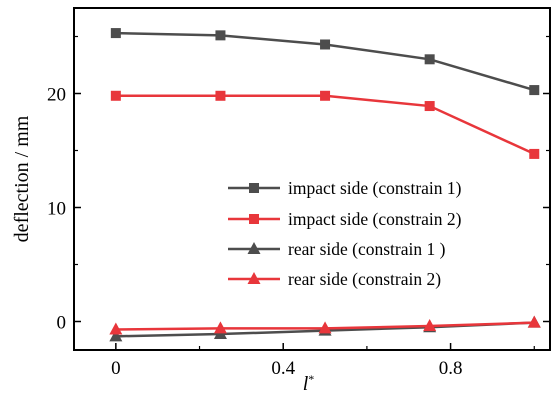 The height and width of the screenshot is (398, 551). What do you see at coordinates (116, 368) in the screenshot?
I see `x-tick-label: 0` at bounding box center [116, 368].